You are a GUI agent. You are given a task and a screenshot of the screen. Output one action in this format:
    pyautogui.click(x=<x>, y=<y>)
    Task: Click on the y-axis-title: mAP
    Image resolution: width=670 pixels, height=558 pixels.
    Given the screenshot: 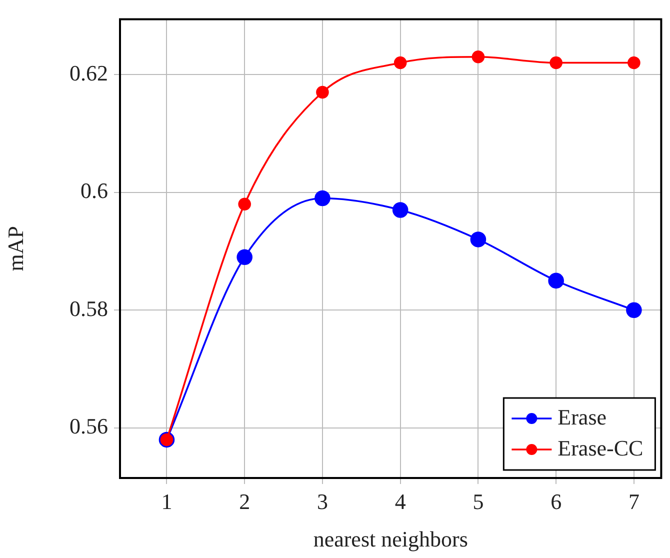 What is the action you would take?
    pyautogui.click(x=15, y=249)
    